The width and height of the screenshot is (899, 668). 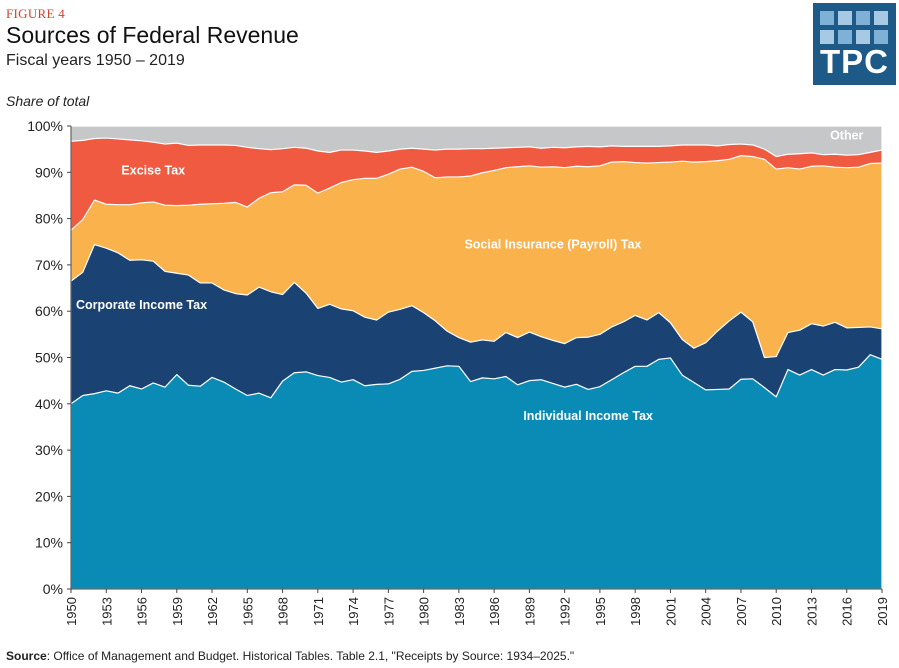 What do you see at coordinates (49, 543) in the screenshot?
I see `y-tick-label: 10%` at bounding box center [49, 543].